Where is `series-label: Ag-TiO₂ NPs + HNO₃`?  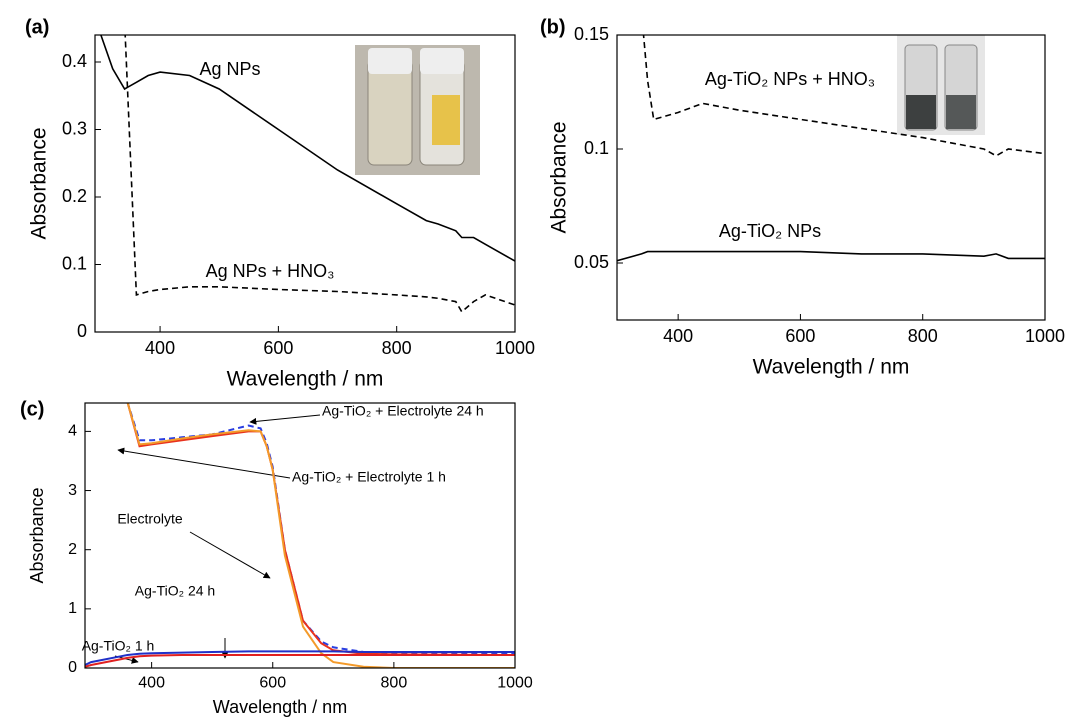
series-label: Ag-TiO₂ NPs + HNO₃ is located at coordinates (790, 79).